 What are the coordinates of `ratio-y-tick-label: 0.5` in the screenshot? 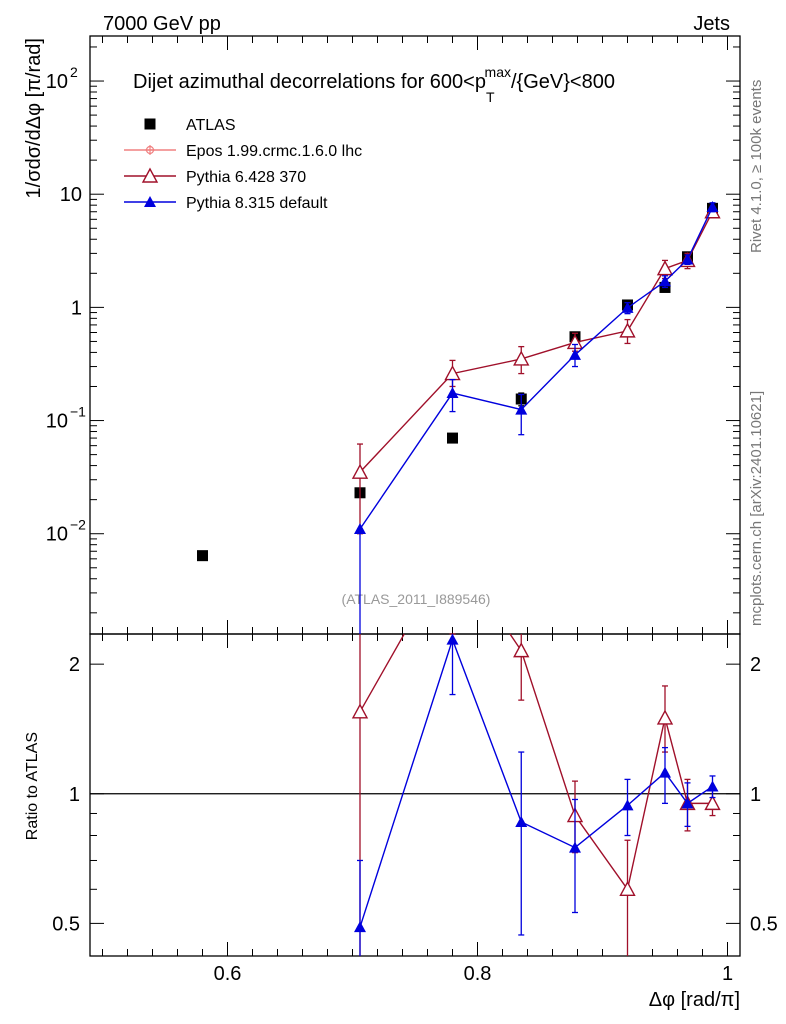 It's located at (66, 924).